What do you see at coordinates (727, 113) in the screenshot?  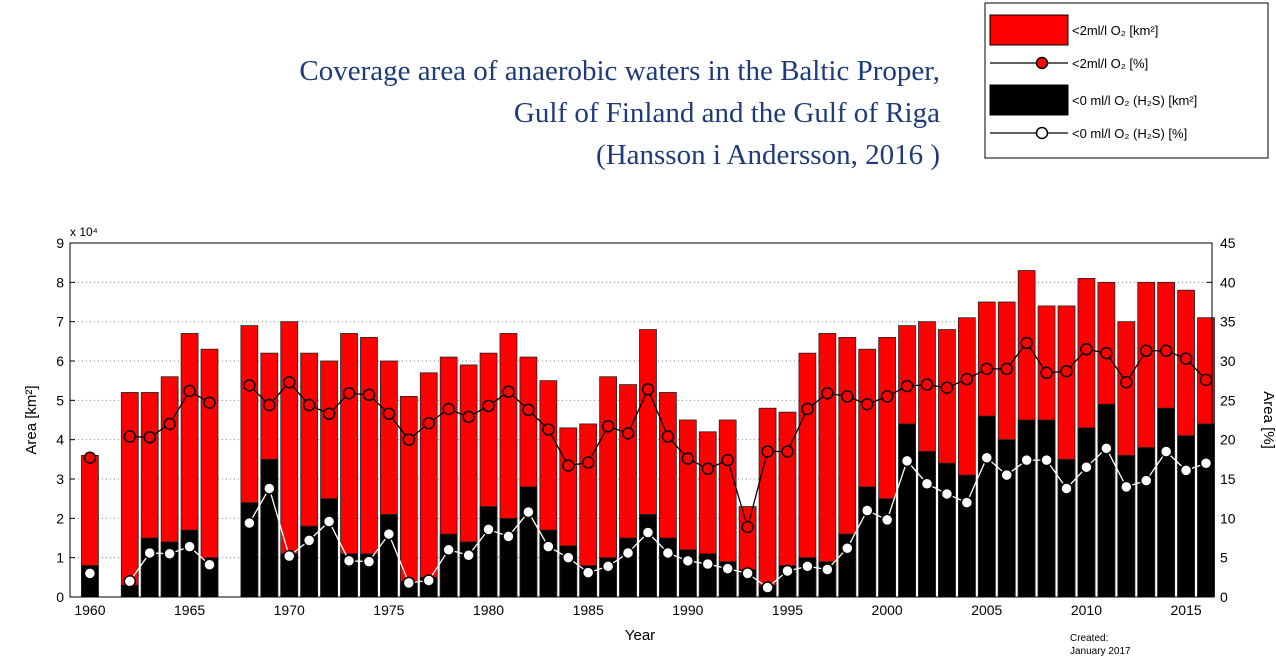 I see `chart-title: Gulf of Finland and the Gulf of Riga` at bounding box center [727, 113].